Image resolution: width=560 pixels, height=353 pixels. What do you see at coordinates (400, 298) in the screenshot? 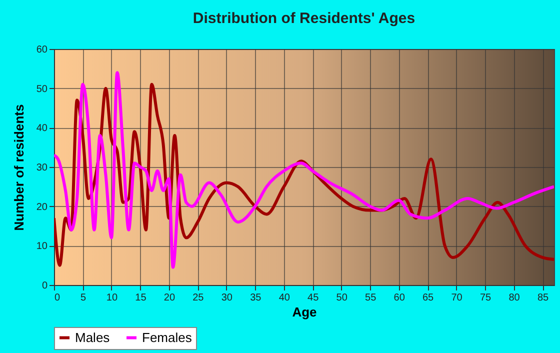
I see `x-tick-label: 60` at bounding box center [400, 298].